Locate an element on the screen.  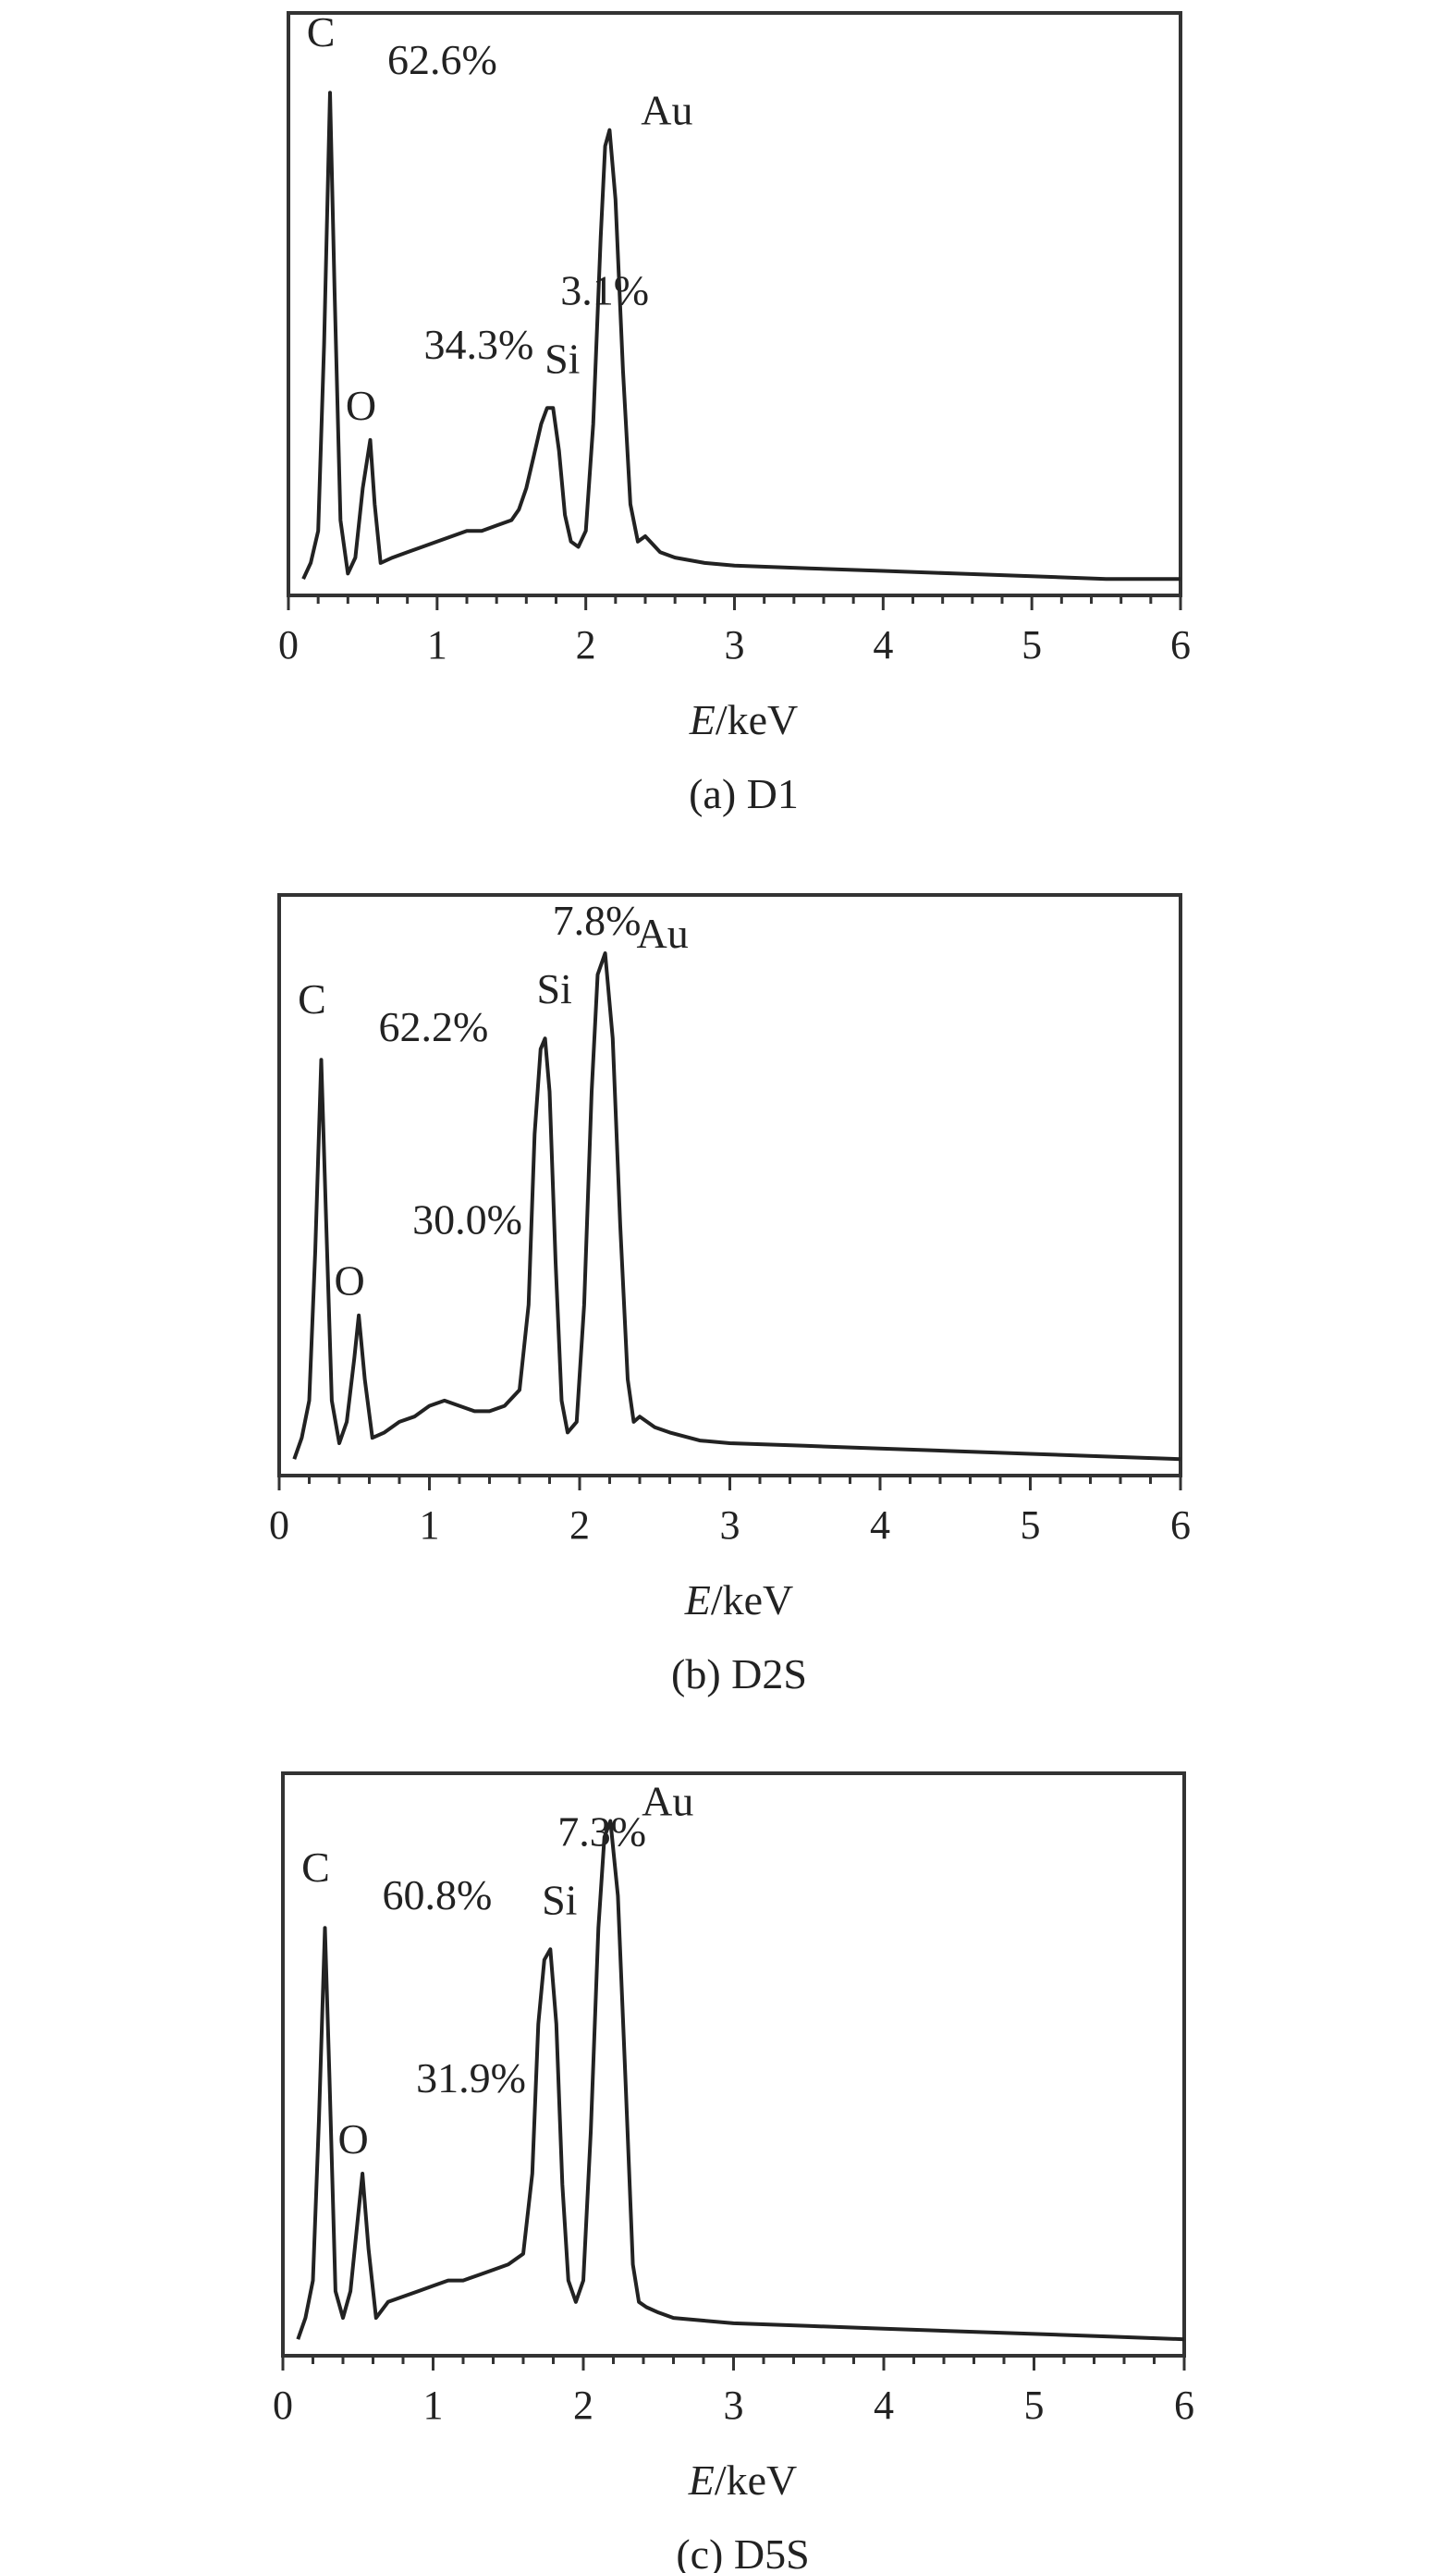
panel-caption: (c) D5S is located at coordinates (742, 2551).